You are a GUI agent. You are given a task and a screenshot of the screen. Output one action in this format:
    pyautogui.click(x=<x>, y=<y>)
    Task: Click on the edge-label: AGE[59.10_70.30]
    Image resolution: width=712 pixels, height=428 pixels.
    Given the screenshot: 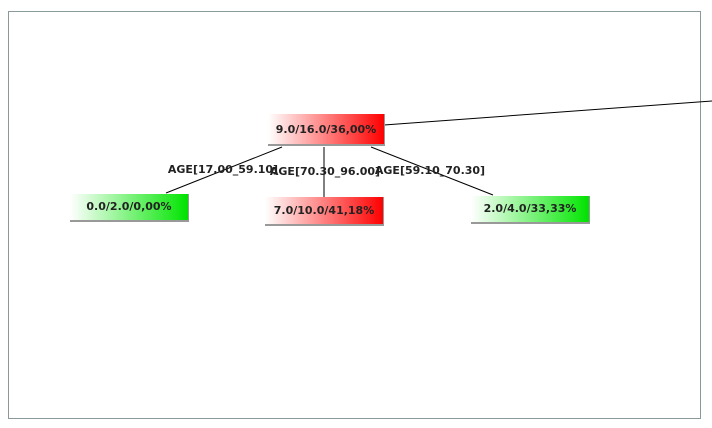 What is the action you would take?
    pyautogui.click(x=430, y=170)
    